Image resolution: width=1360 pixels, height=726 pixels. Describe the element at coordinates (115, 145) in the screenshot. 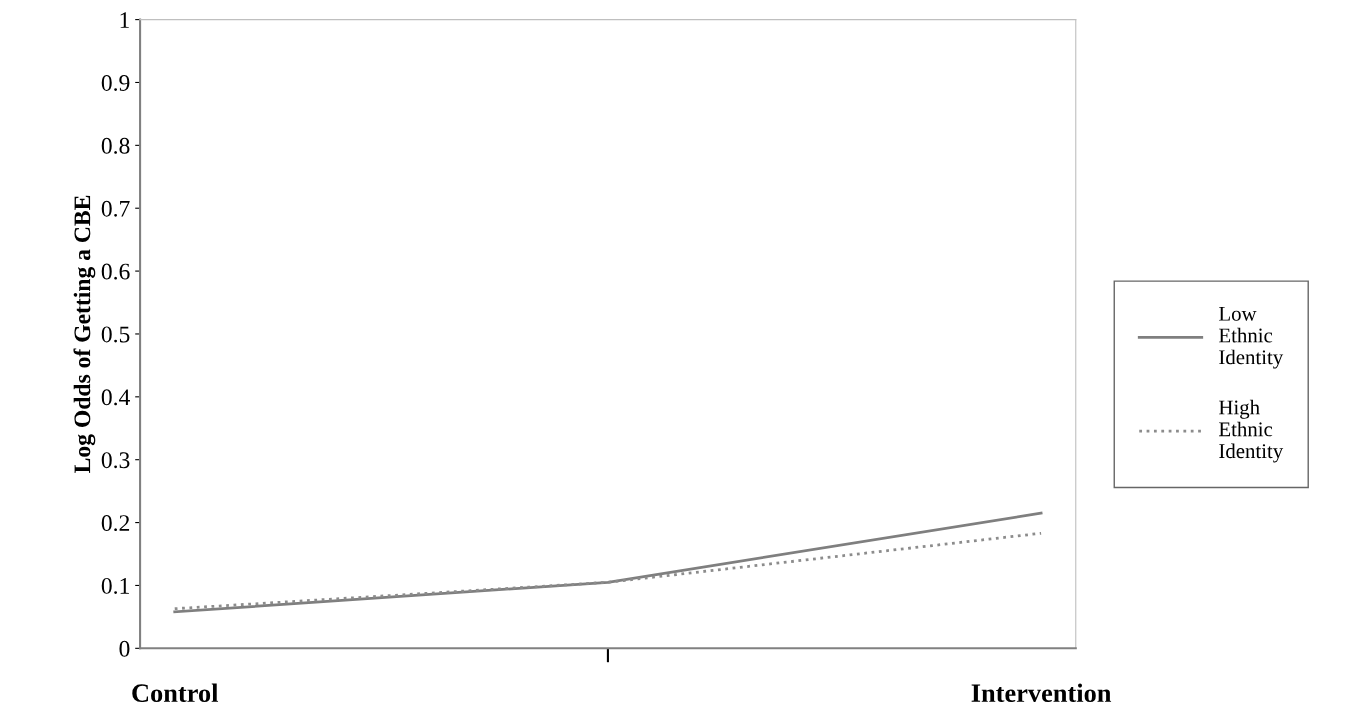

I see `y-tick-label: 0.8` at that location.